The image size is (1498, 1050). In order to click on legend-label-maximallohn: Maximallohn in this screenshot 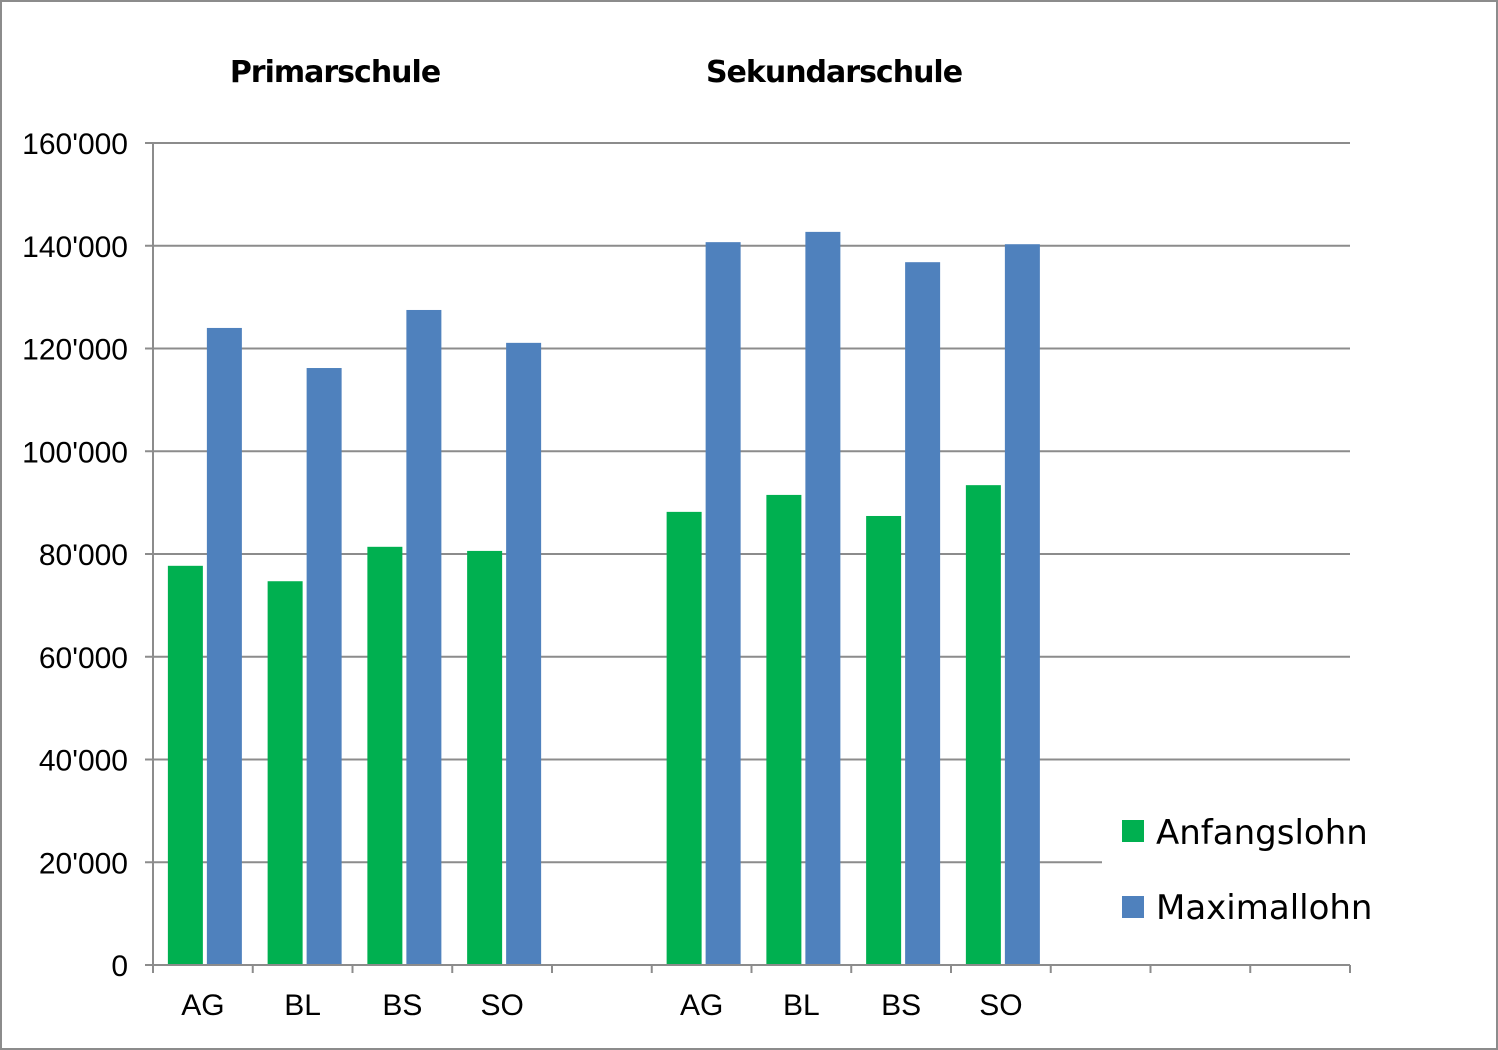, I will do `click(1264, 908)`.